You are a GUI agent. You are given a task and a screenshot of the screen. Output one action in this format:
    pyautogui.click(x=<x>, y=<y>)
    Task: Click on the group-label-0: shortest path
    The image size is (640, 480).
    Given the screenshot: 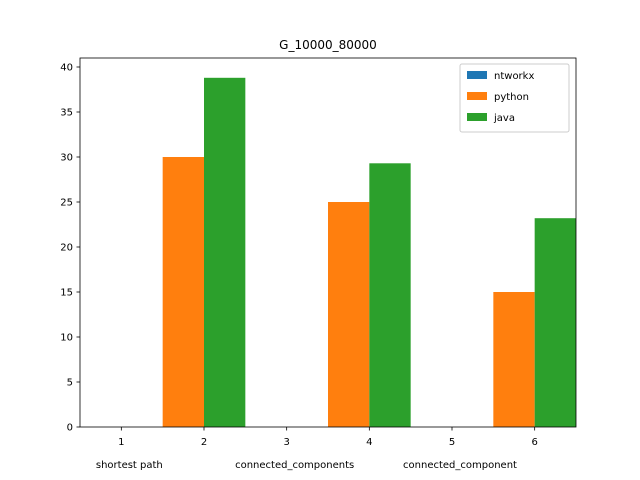 What is the action you would take?
    pyautogui.click(x=129, y=465)
    